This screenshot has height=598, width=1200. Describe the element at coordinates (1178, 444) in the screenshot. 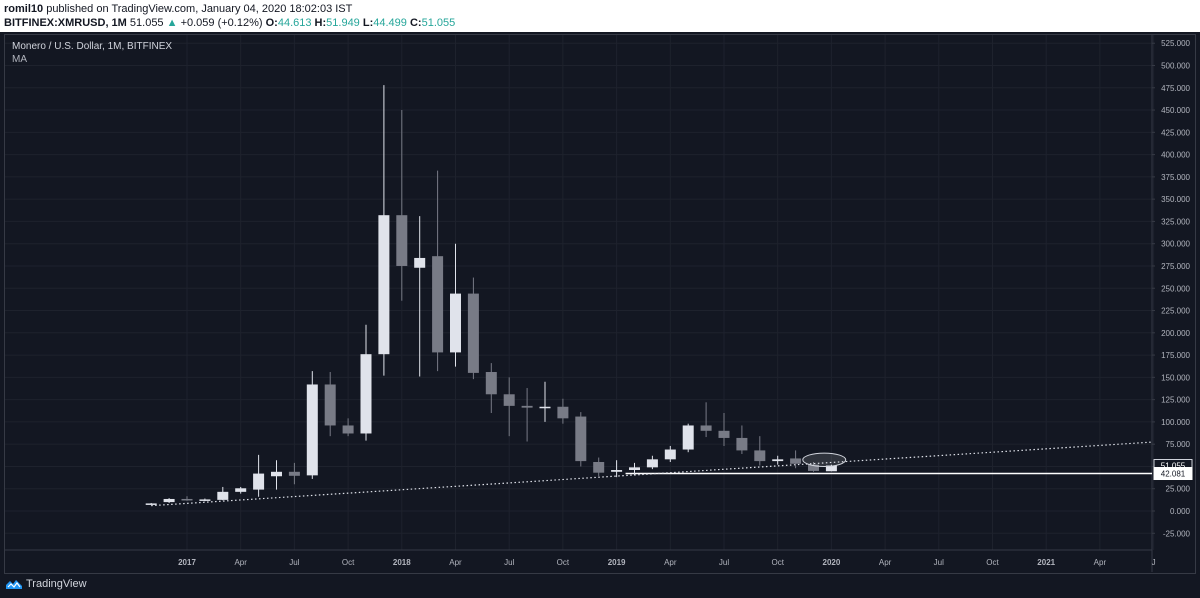

I see `y-tick-label: 75.000` at that location.